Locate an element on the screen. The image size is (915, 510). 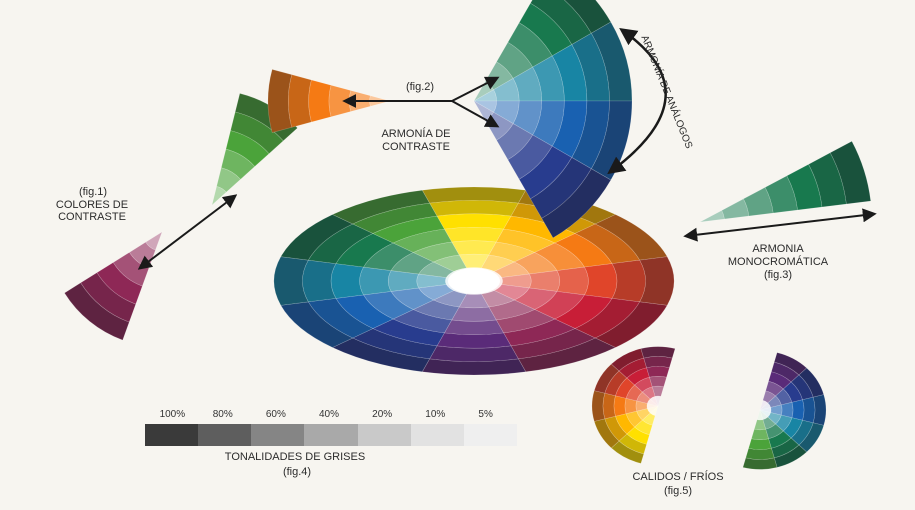
fig1-purple-wedge is located at coordinates (113, 286).